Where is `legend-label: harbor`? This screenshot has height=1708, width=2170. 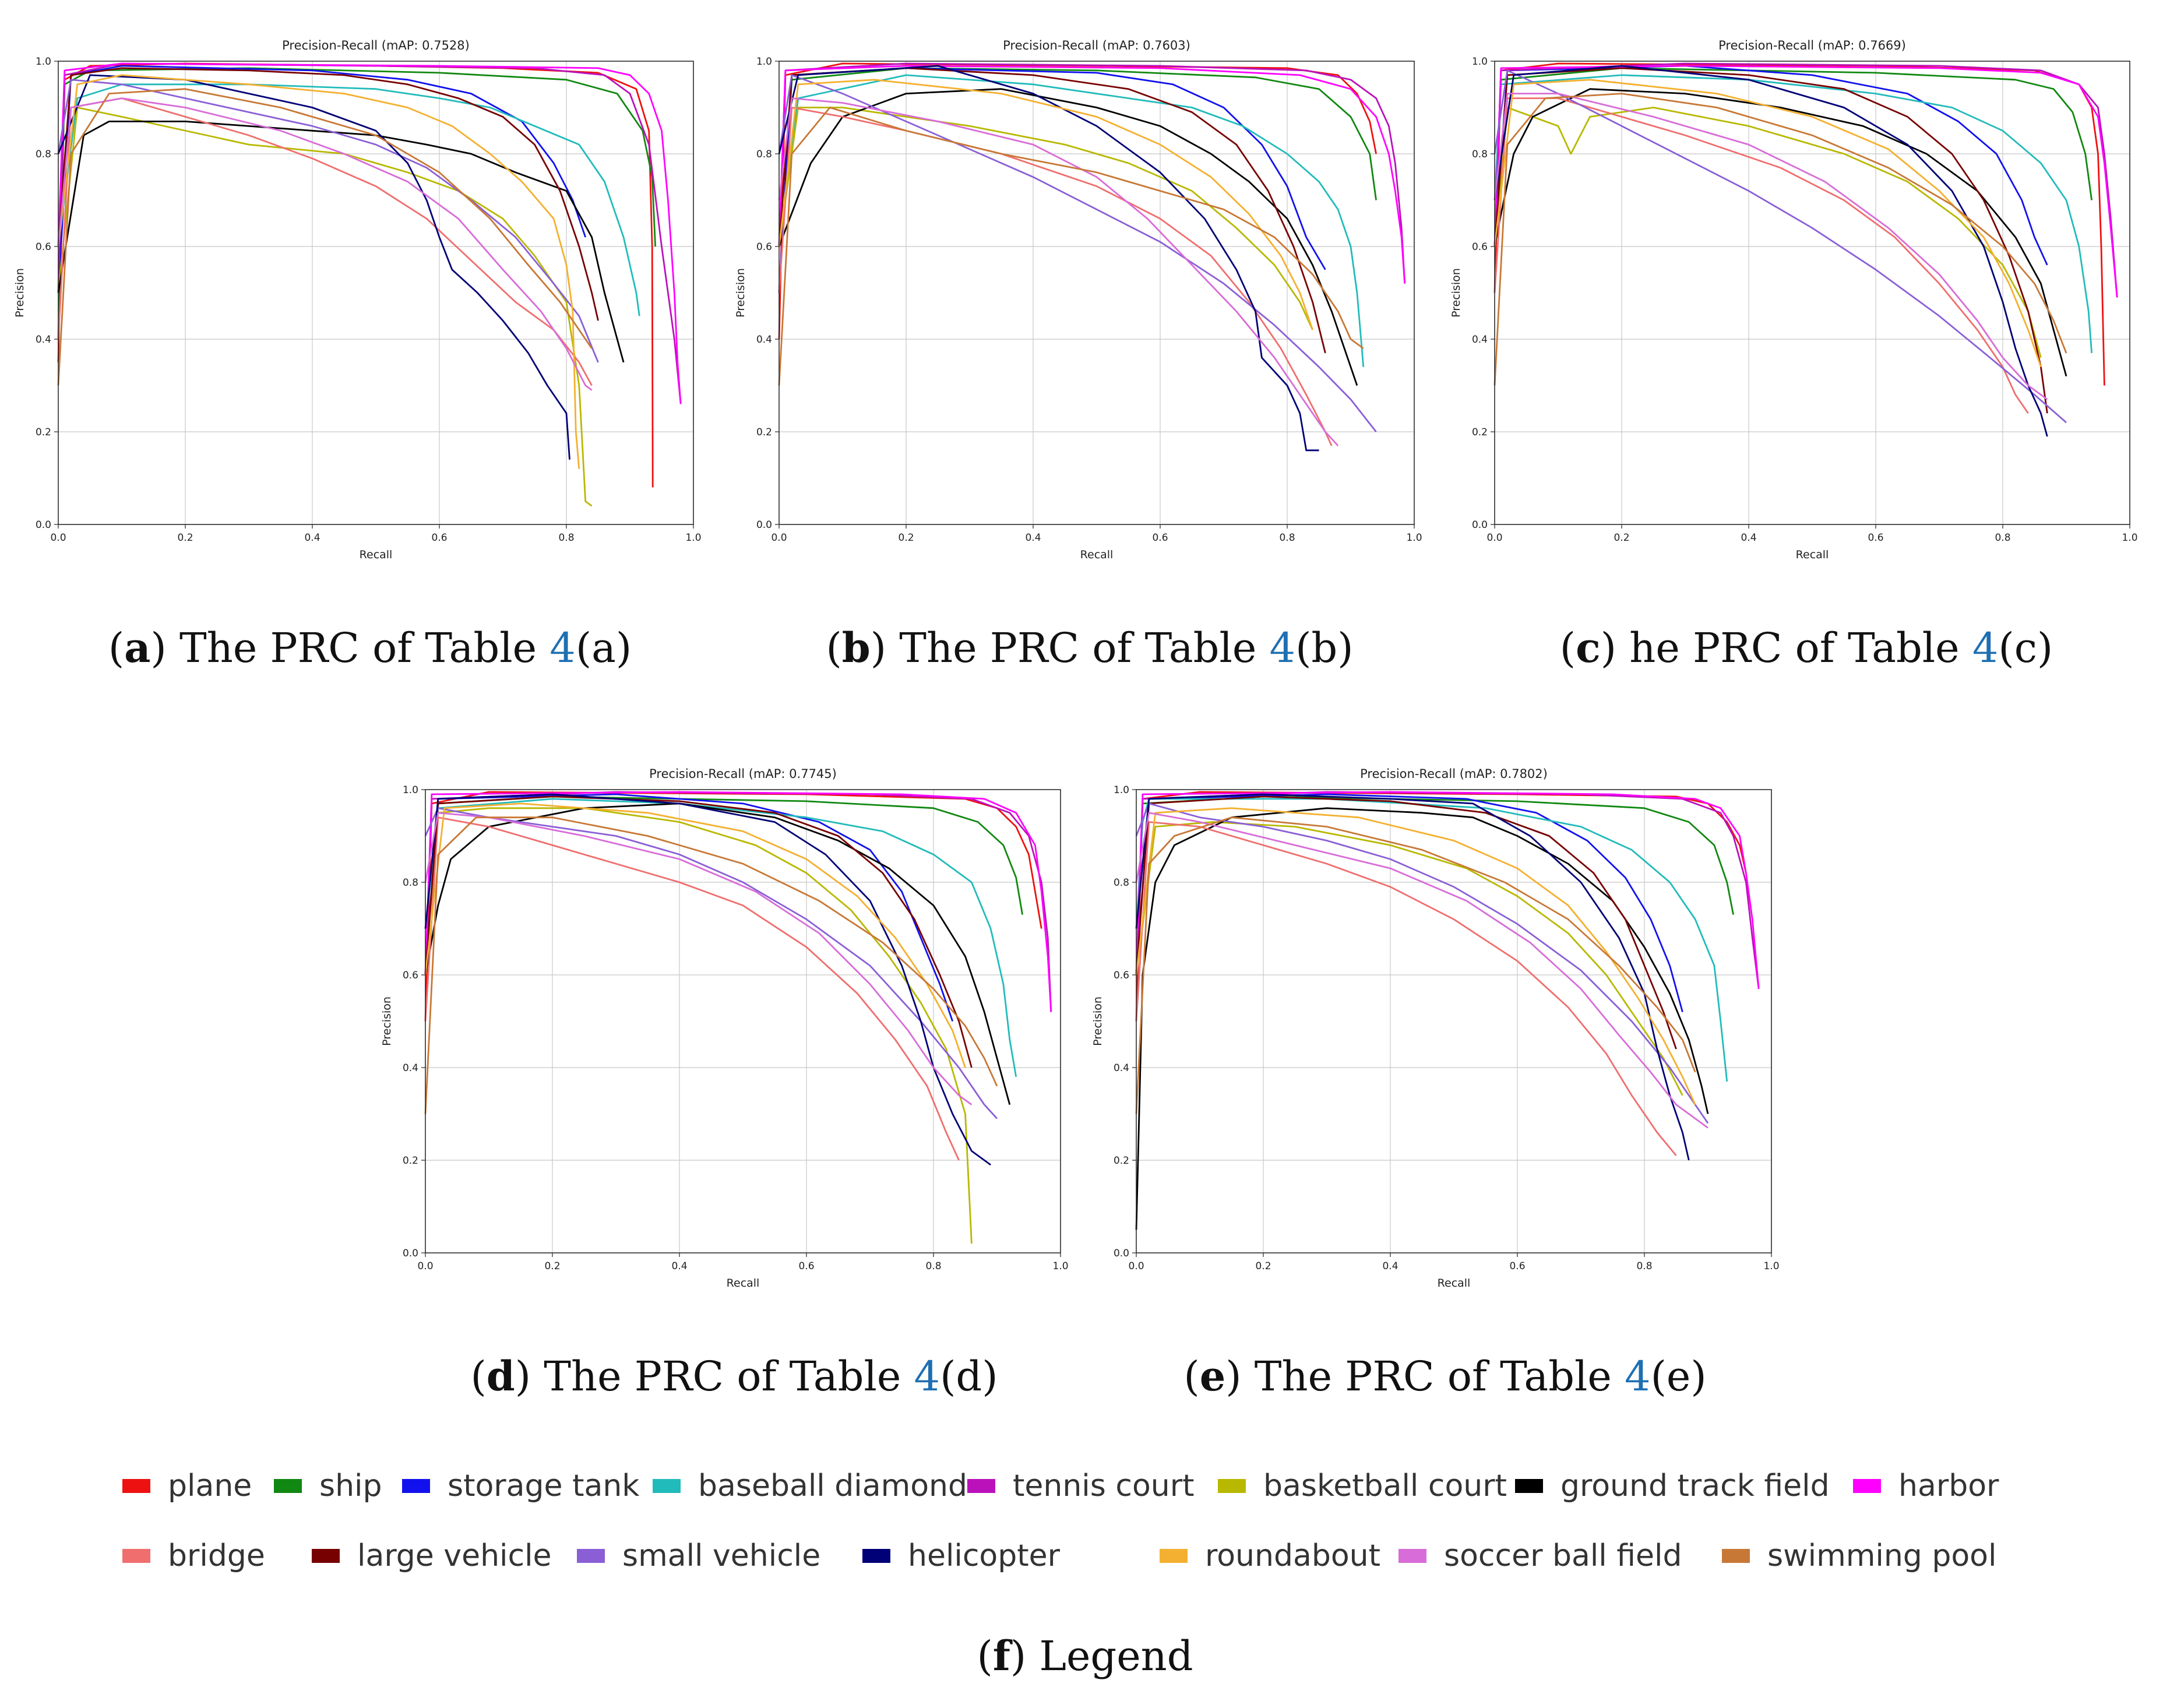
legend-label: harbor is located at coordinates (1949, 1485).